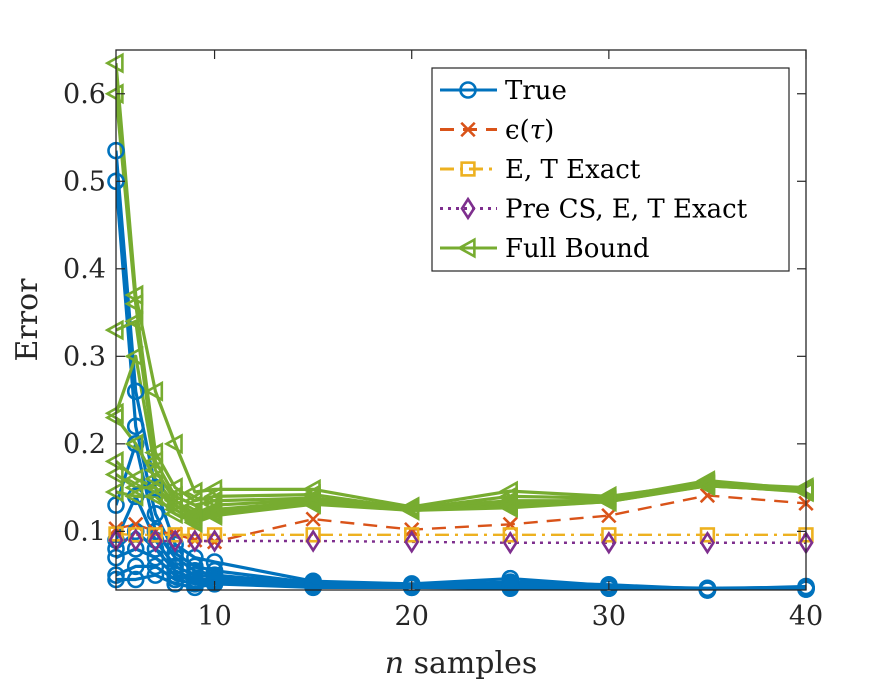  Describe the element at coordinates (517, 131) in the screenshot. I see `legend-label-part: ϵ(` at that location.